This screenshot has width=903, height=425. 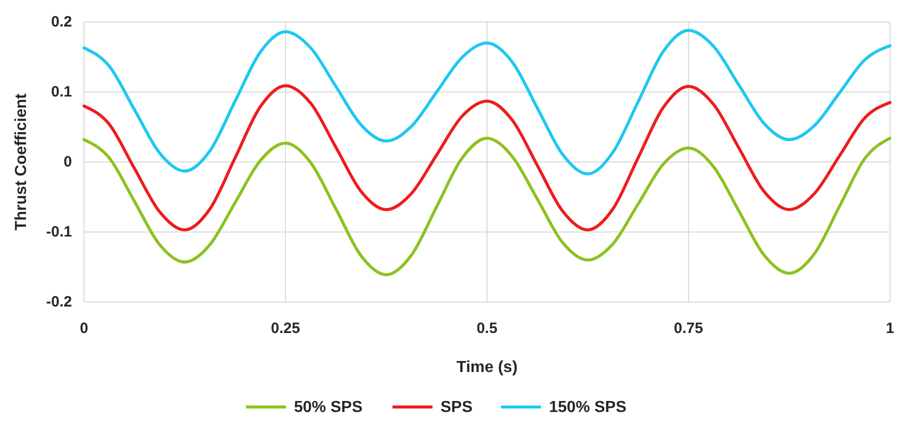 I want to click on x-tick-label: 0.25, so click(x=285, y=328).